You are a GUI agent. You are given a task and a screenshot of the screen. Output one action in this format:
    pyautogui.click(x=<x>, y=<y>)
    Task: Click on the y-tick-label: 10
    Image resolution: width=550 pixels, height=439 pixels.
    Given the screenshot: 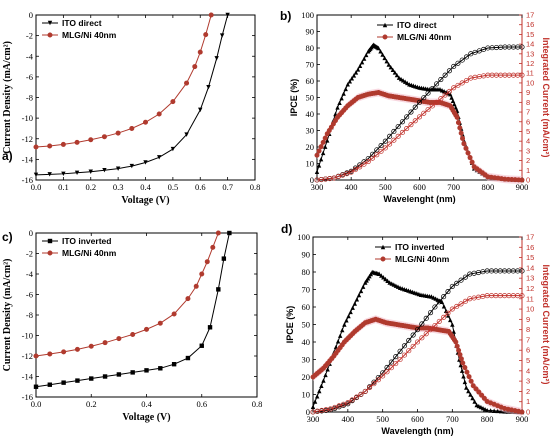 What is the action you would take?
    pyautogui.click(x=310, y=164)
    